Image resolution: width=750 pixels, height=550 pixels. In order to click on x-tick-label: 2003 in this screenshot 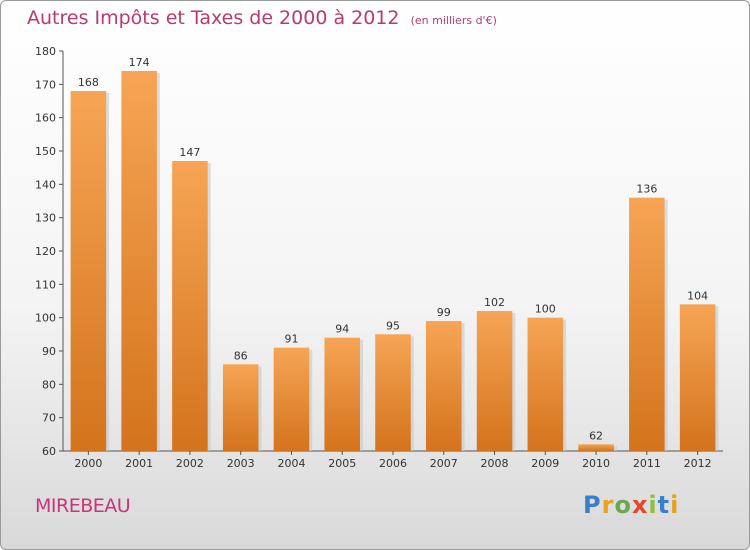, I will do `click(241, 463)`.